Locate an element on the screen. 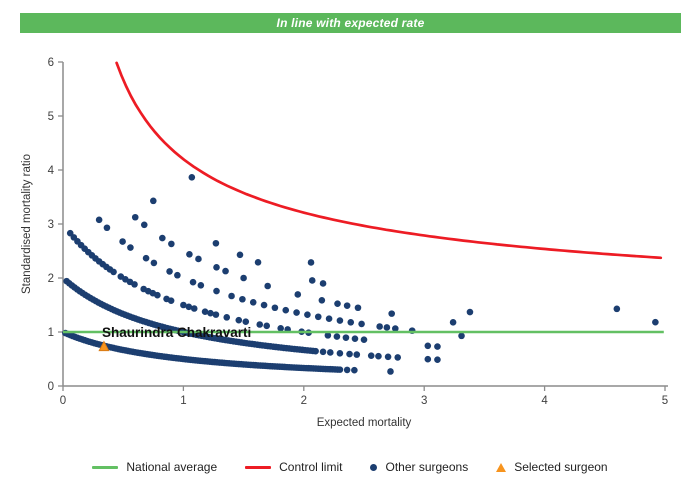 The height and width of the screenshot is (500, 700). legend-item-other-surgeons: Other surgeons is located at coordinates (419, 467).